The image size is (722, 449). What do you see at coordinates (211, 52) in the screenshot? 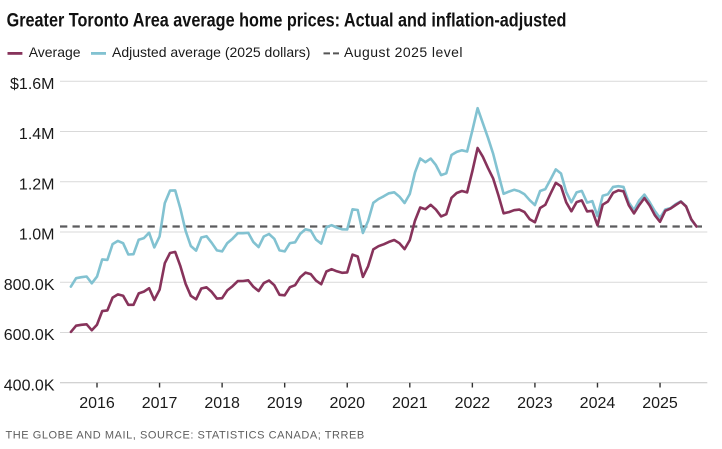
I see `svg-text:Adjusted average (2025 dollars: Adjusted average (2025 dollars)` at bounding box center [211, 52].